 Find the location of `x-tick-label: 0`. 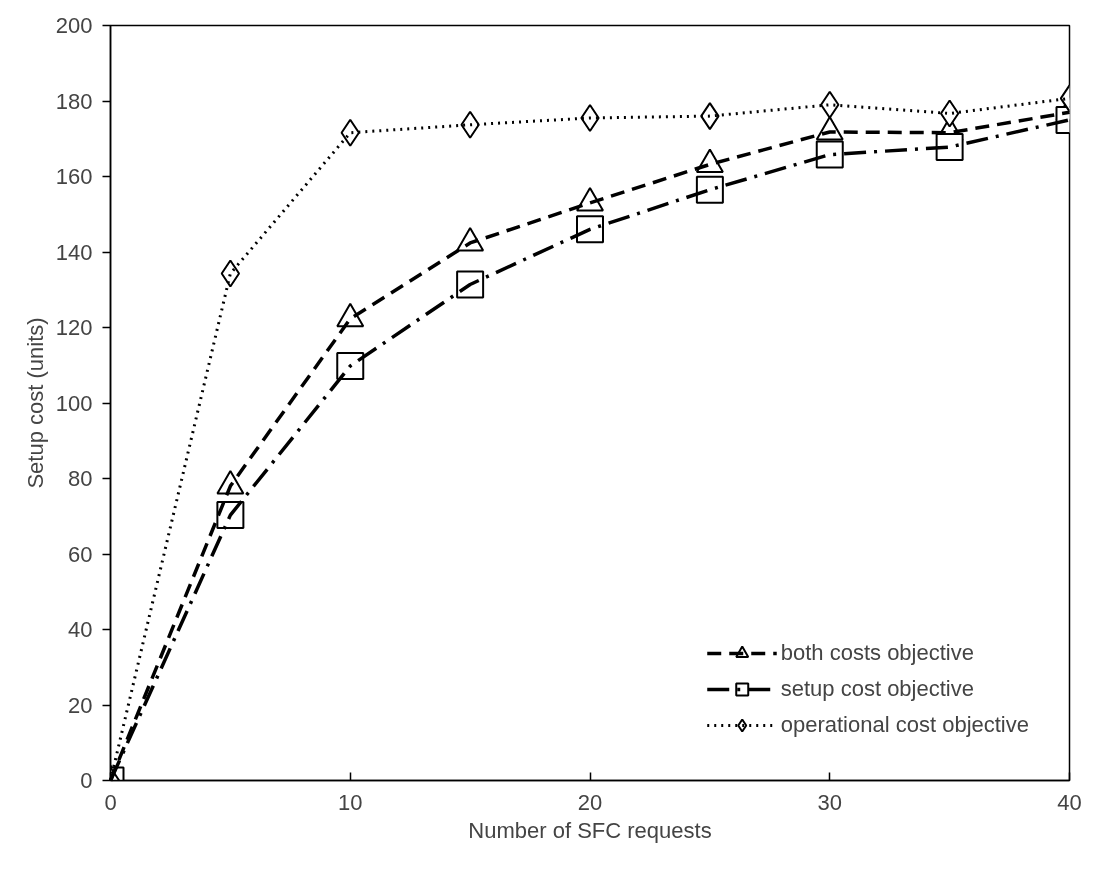

x-tick-label: 0 is located at coordinates (110, 802).